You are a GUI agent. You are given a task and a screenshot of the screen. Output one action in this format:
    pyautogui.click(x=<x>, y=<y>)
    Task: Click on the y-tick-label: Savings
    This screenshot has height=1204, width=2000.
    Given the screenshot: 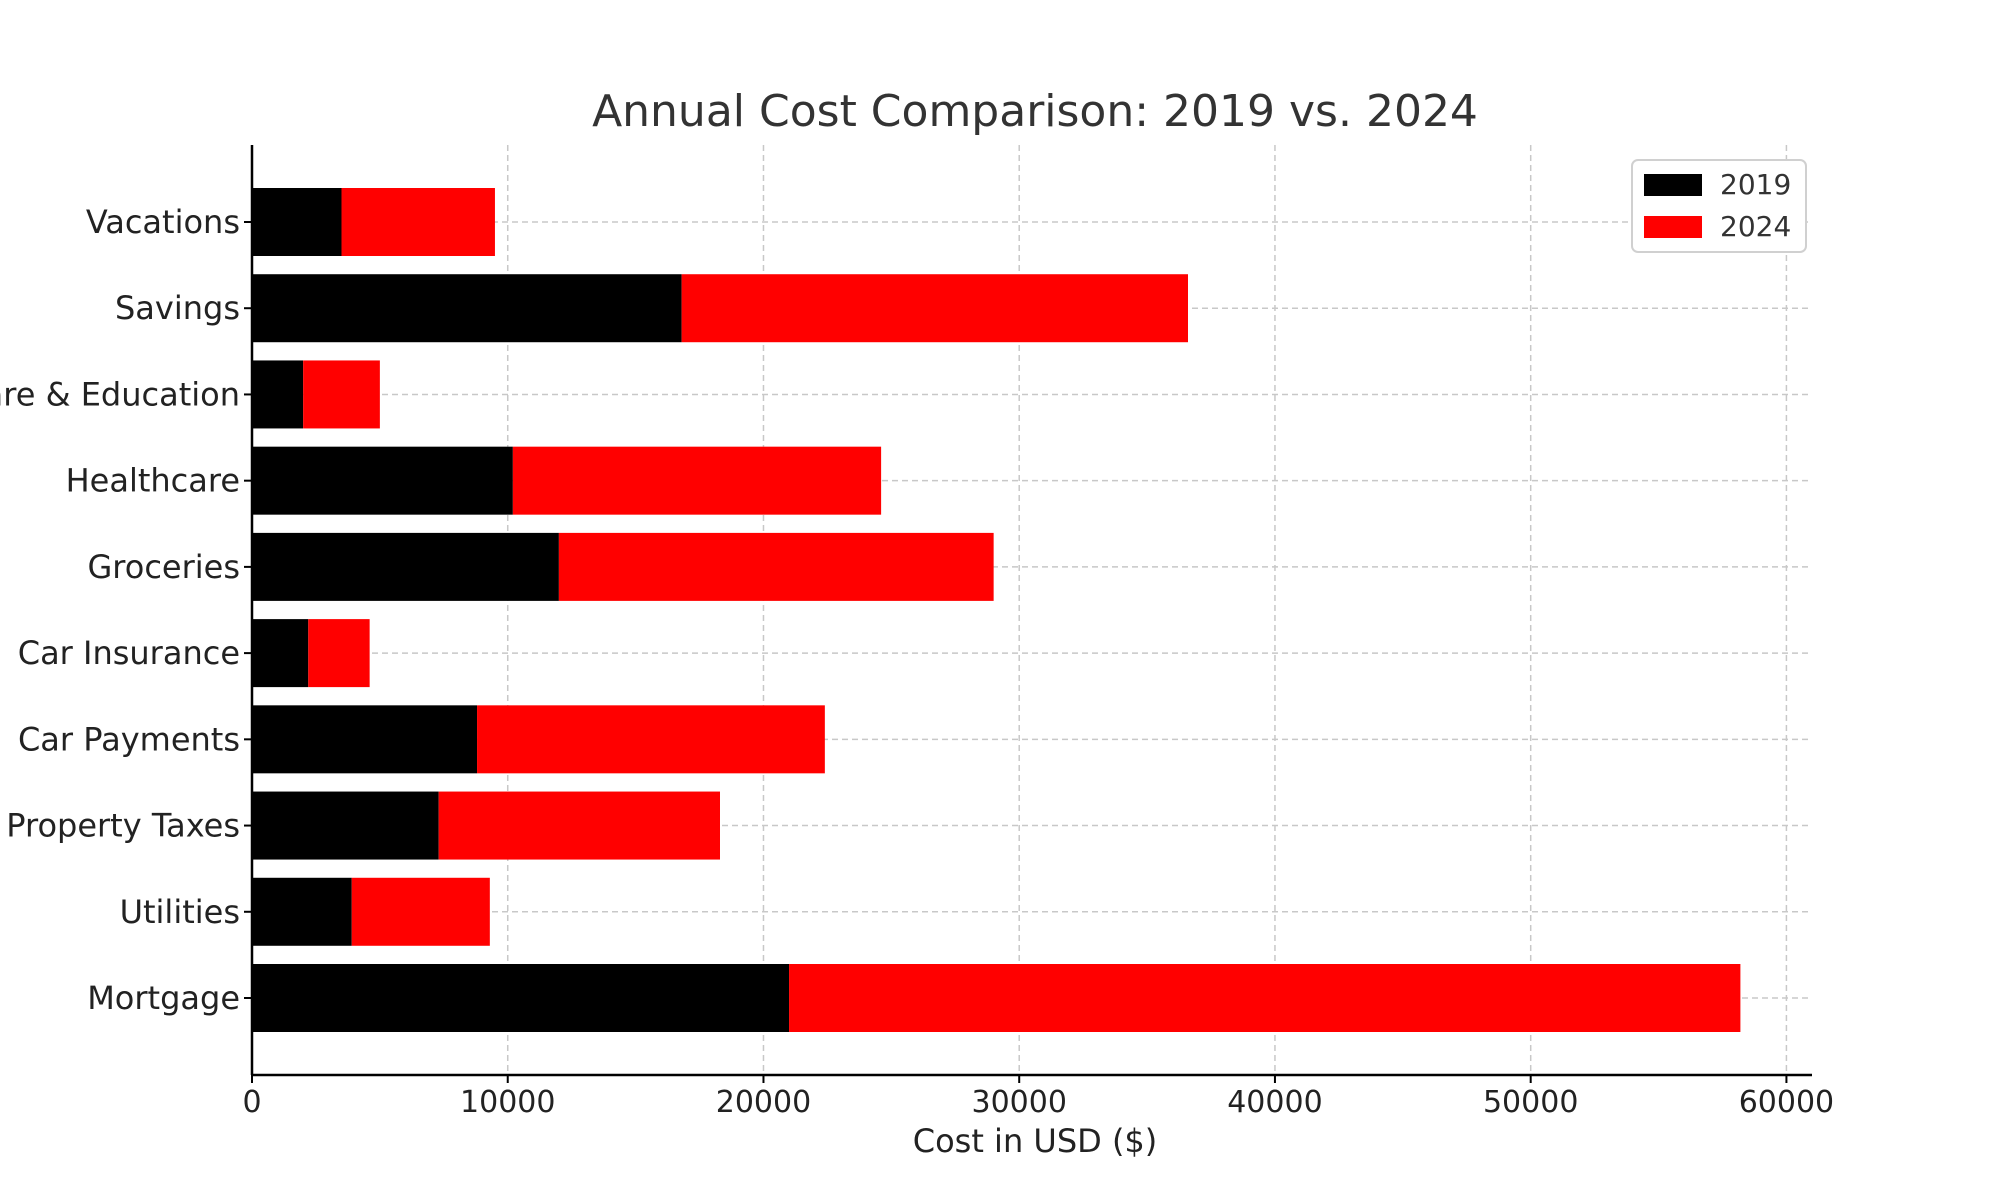 What is the action you would take?
    pyautogui.click(x=177, y=308)
    